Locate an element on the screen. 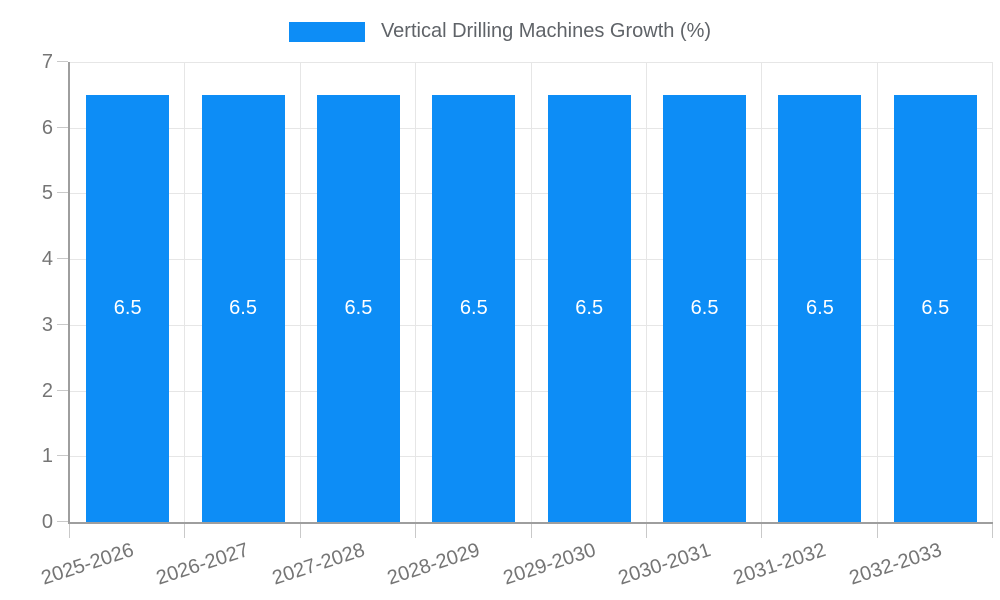 Image resolution: width=1000 pixels, height=600 pixels. x-axis-tick-label: 2028-2029 is located at coordinates (433, 564).